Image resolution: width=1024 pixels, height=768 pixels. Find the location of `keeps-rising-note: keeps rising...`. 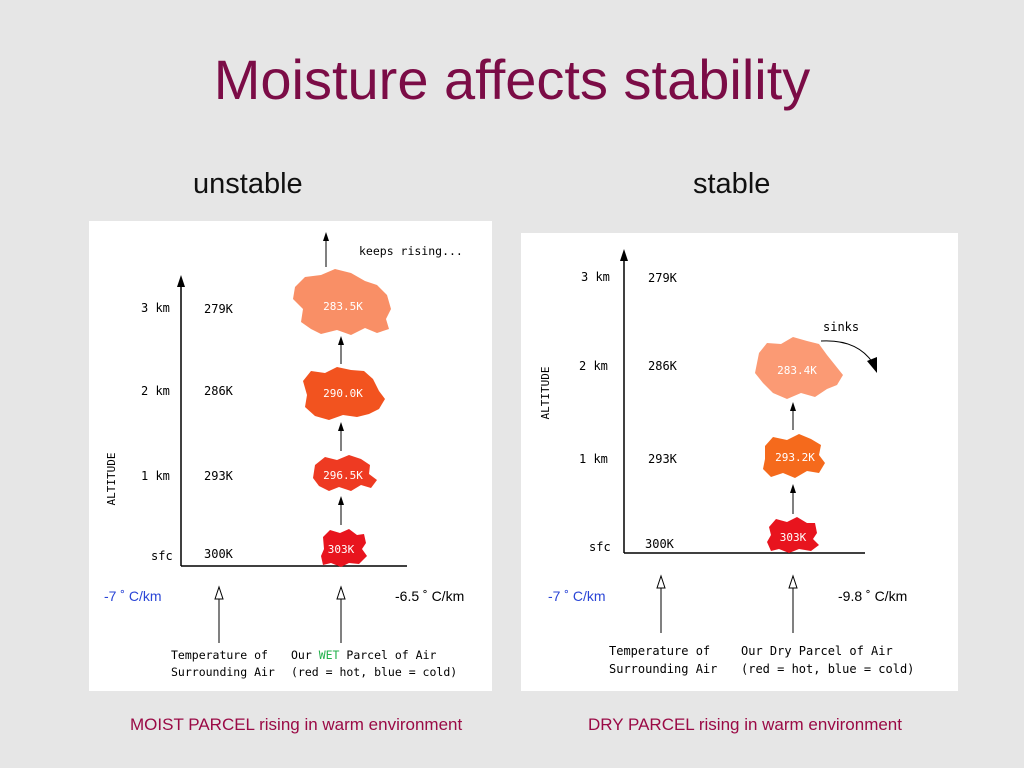

keeps-rising-note: keeps rising... is located at coordinates (411, 251).